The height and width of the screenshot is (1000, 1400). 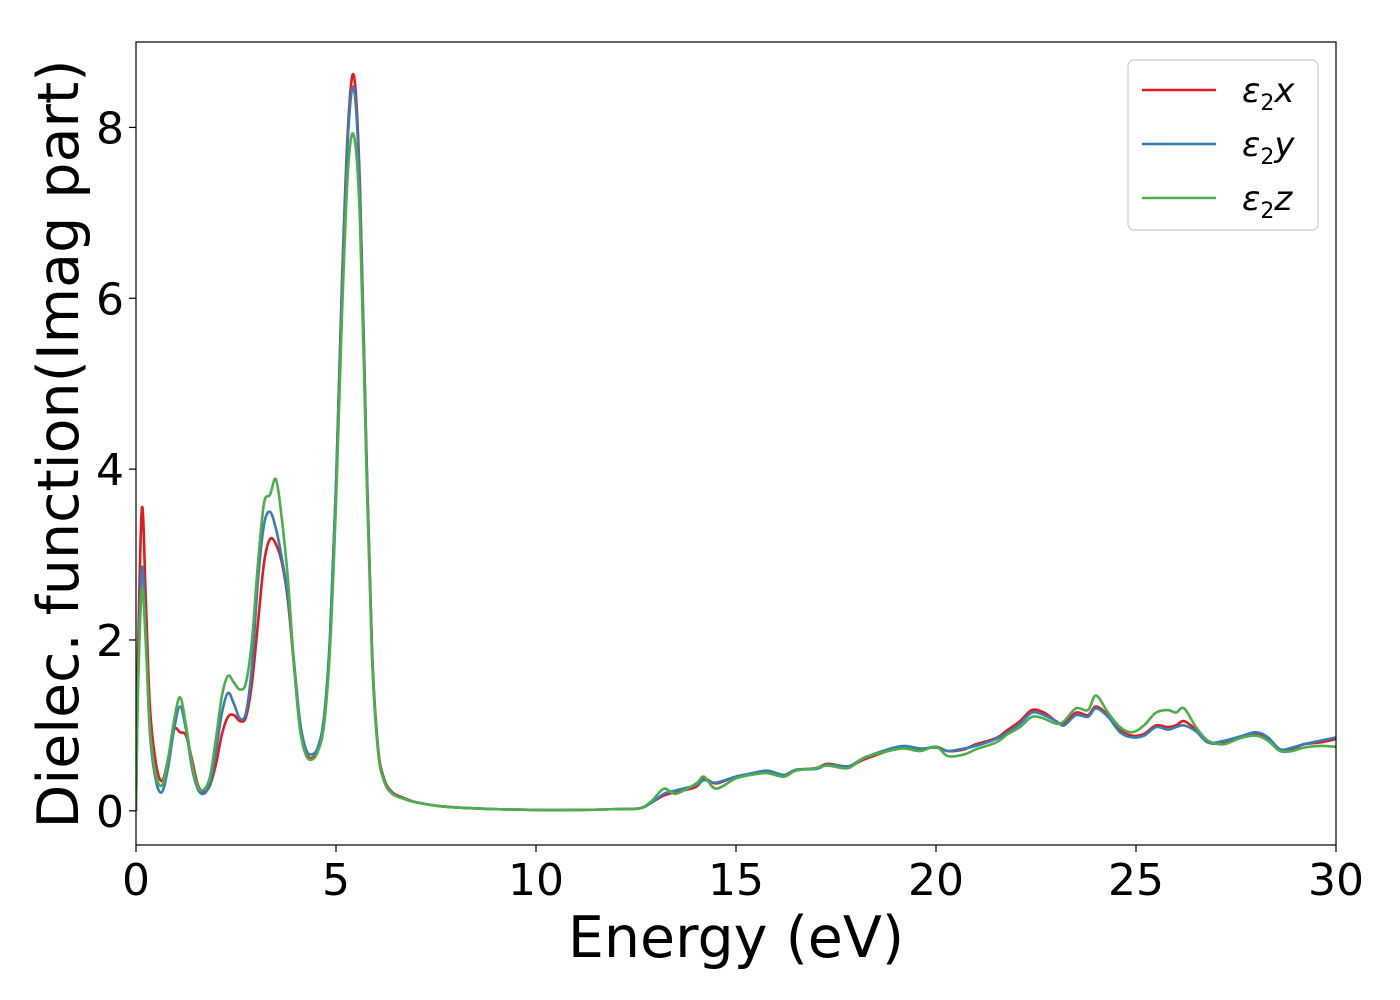 What do you see at coordinates (110, 470) in the screenshot?
I see `y-tick-label: 4` at bounding box center [110, 470].